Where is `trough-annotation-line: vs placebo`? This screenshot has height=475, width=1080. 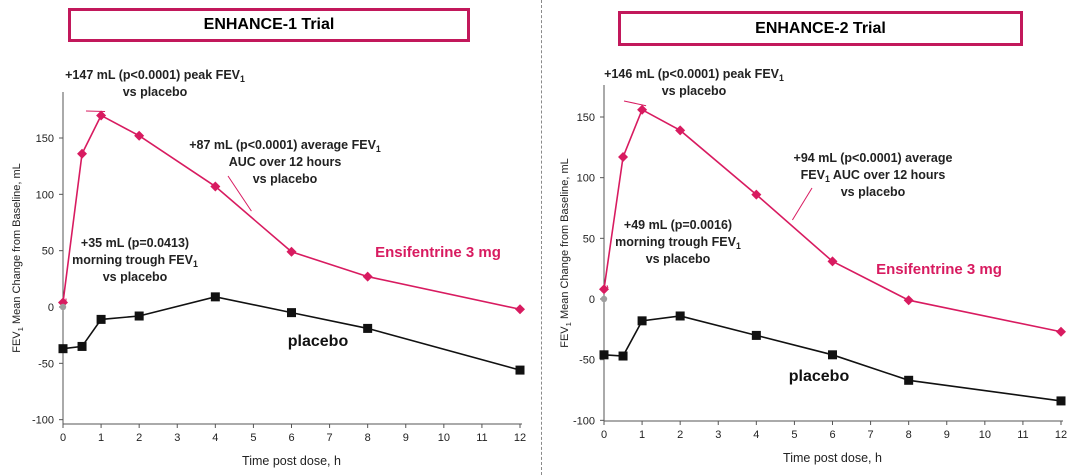
trough-annotation-line: vs placebo is located at coordinates (135, 277).